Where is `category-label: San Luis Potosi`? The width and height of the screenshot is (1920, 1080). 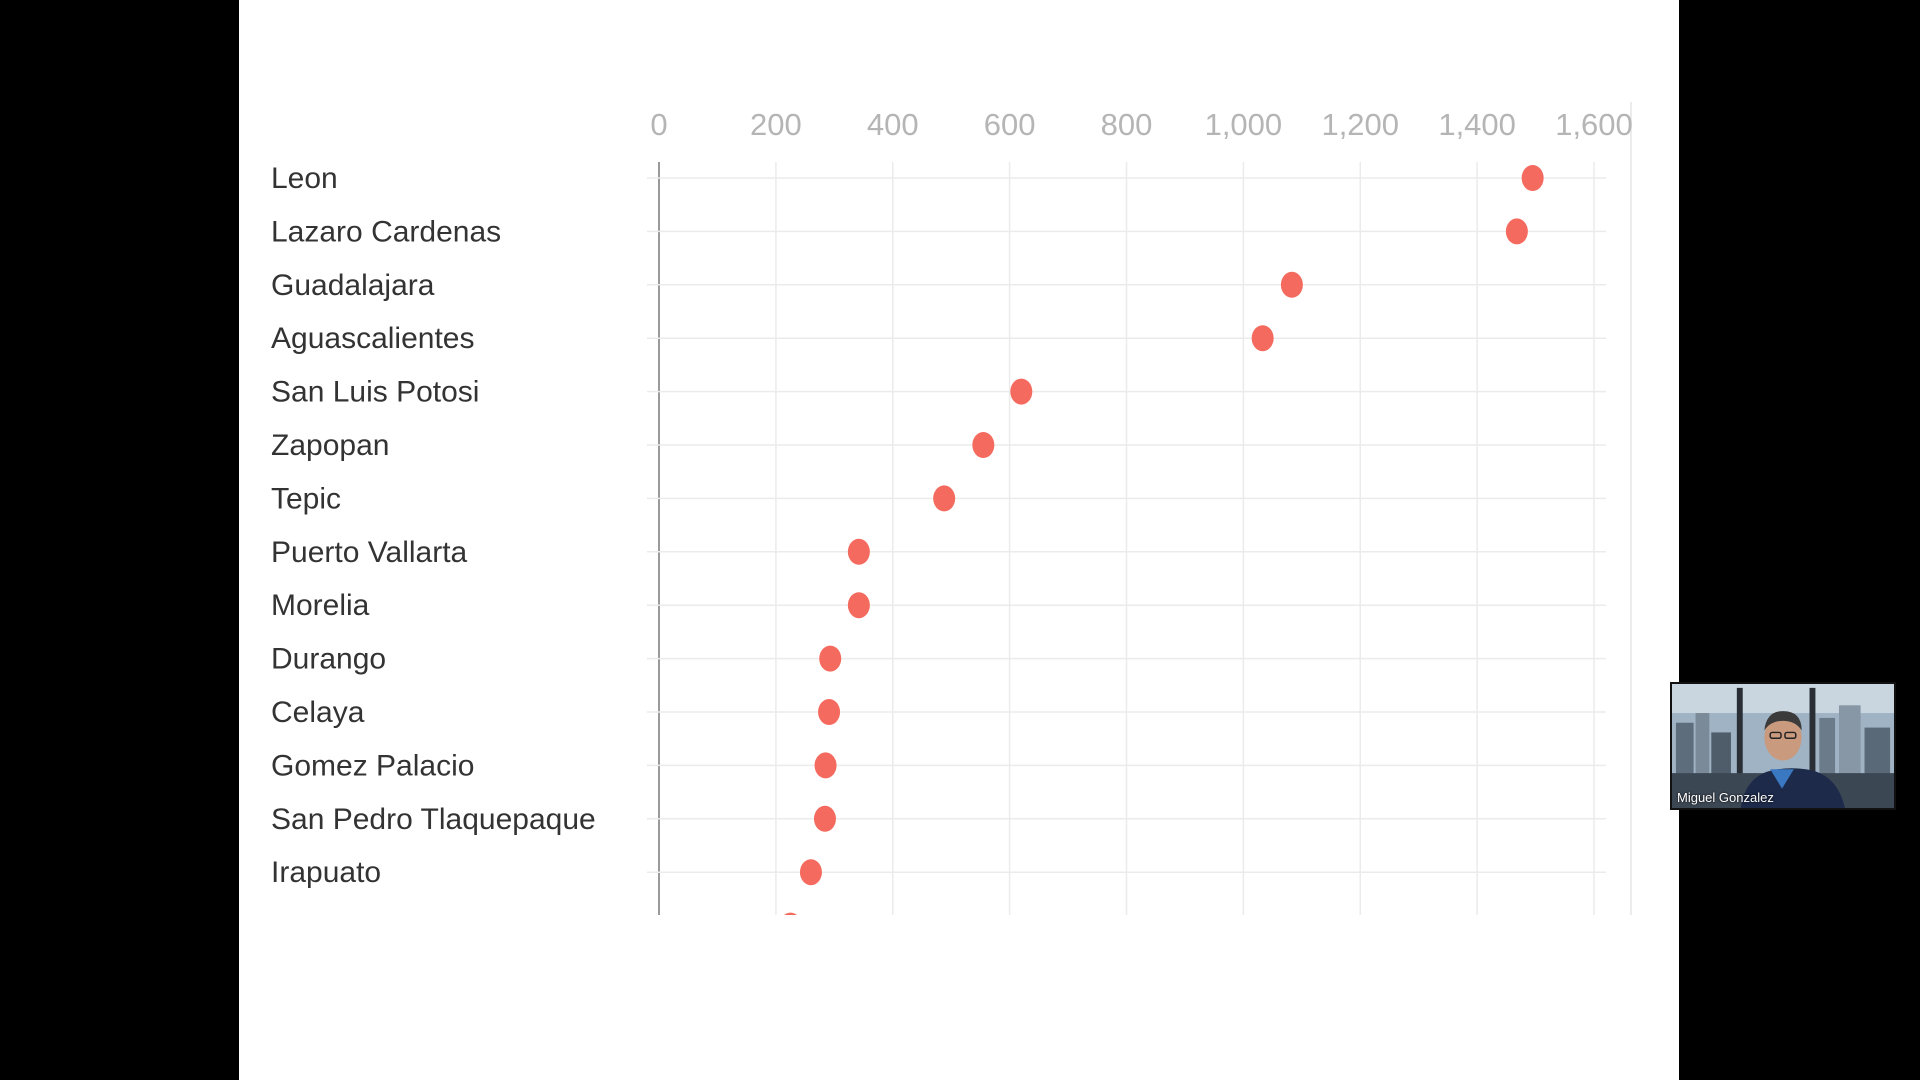
category-label: San Luis Potosi is located at coordinates (375, 392).